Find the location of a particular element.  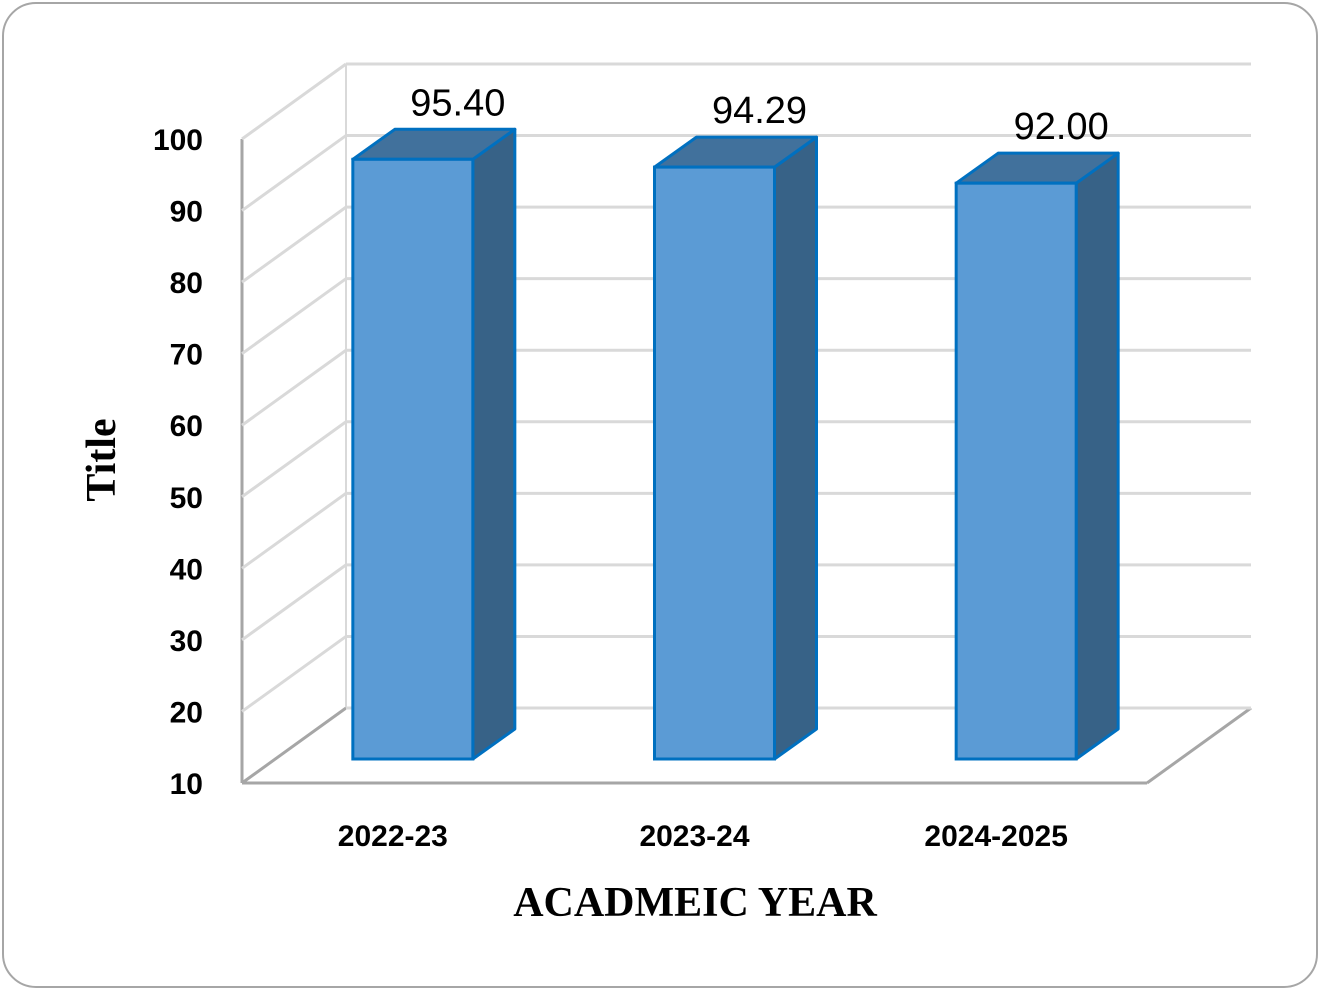

y-axis-ticks: 10 20 30 40 50 60 70 80 90 100 is located at coordinates (178, 462).